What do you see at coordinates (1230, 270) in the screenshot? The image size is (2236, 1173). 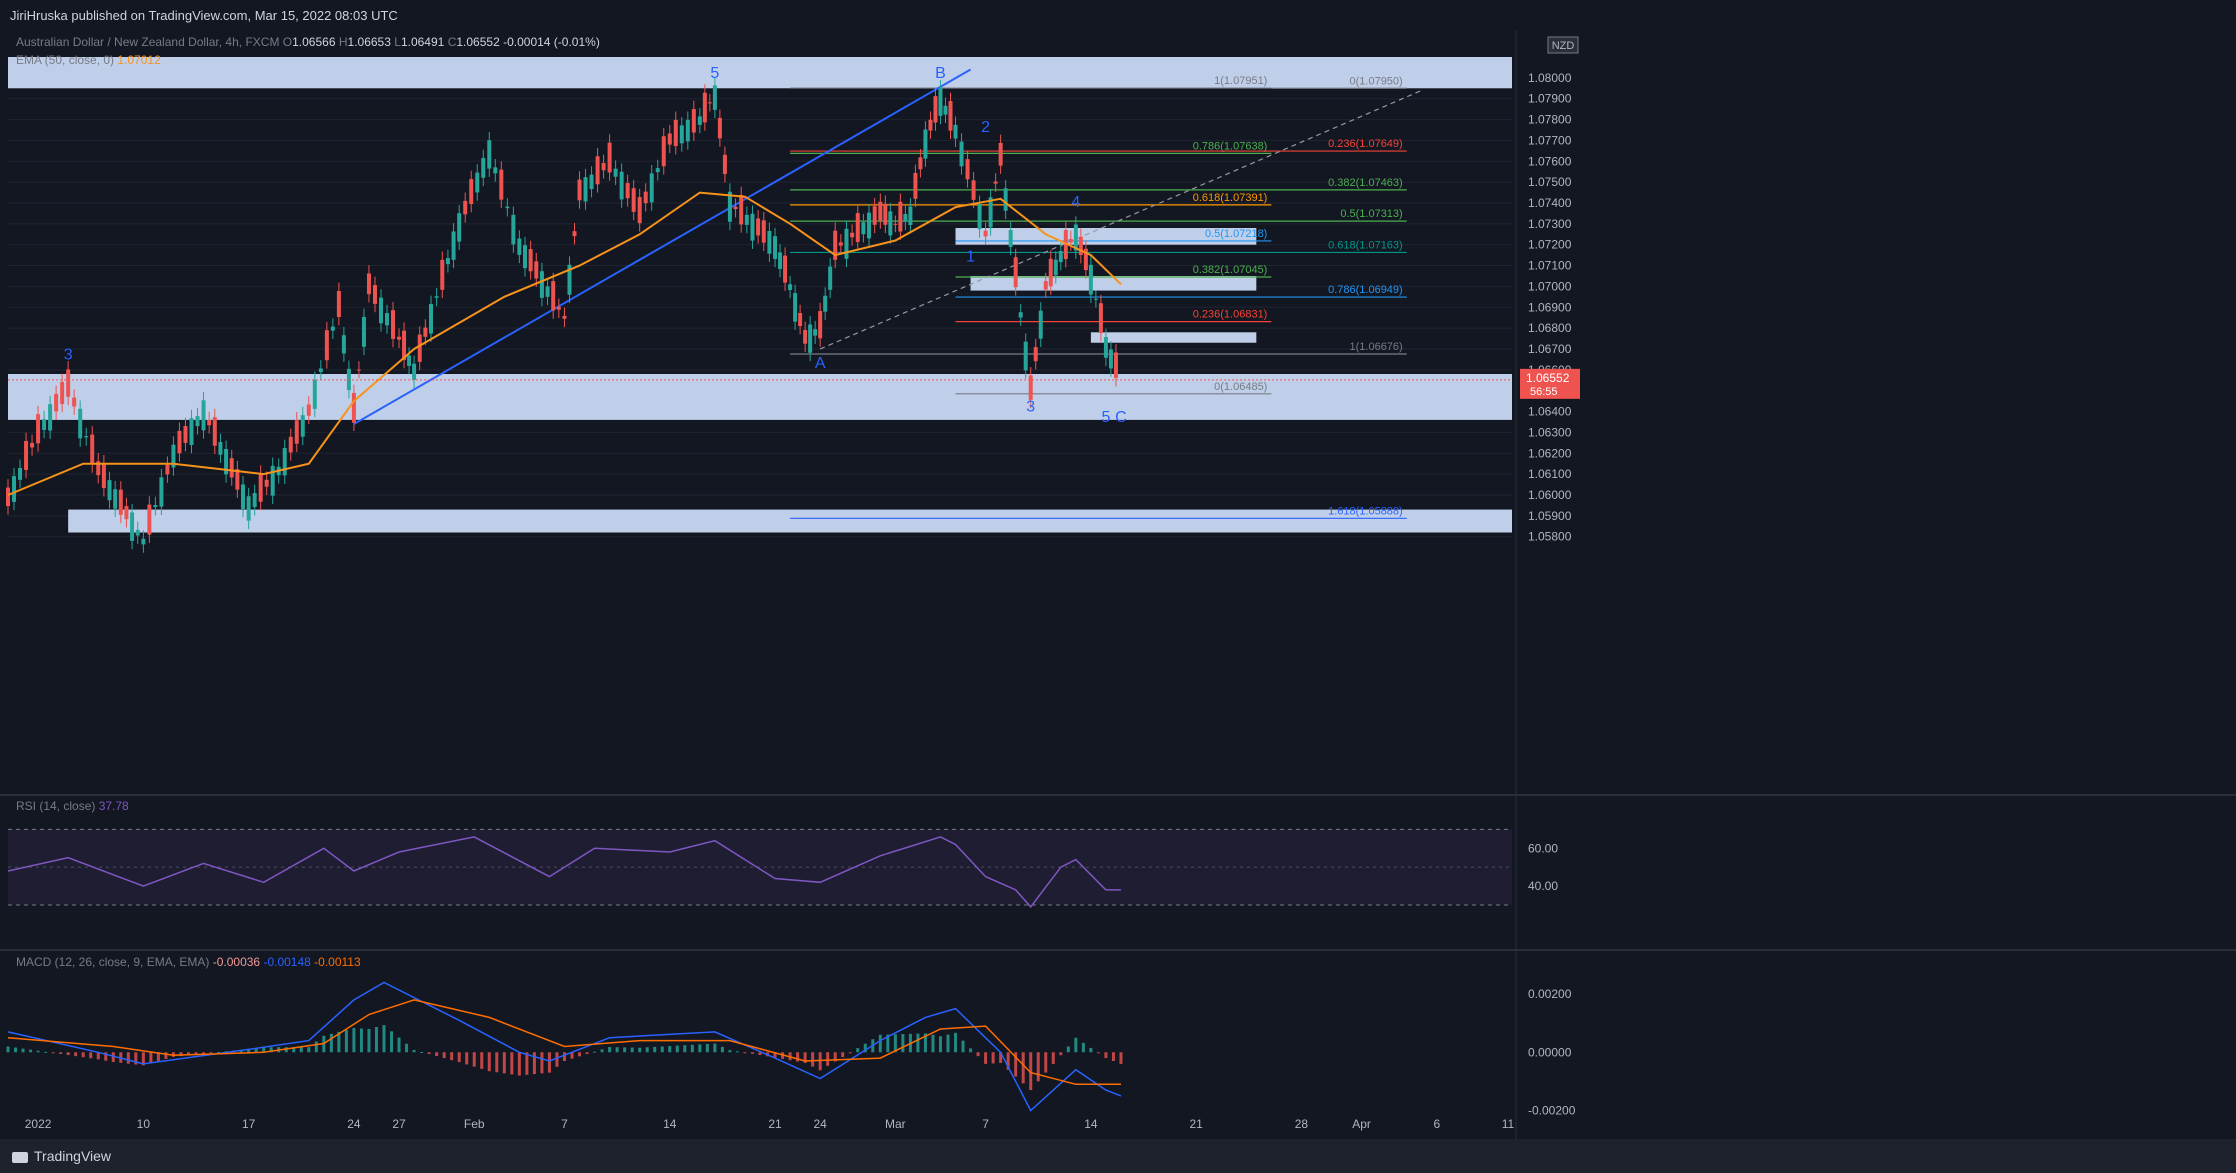 I see `fib-label: 0.382(1.07045)` at bounding box center [1230, 270].